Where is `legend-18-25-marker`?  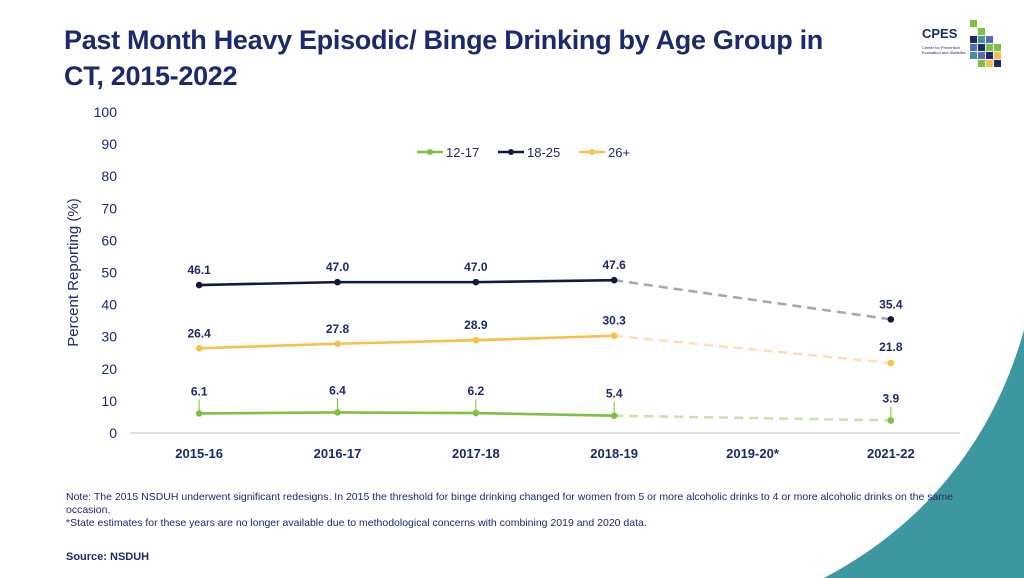
legend-18-25-marker is located at coordinates (511, 152).